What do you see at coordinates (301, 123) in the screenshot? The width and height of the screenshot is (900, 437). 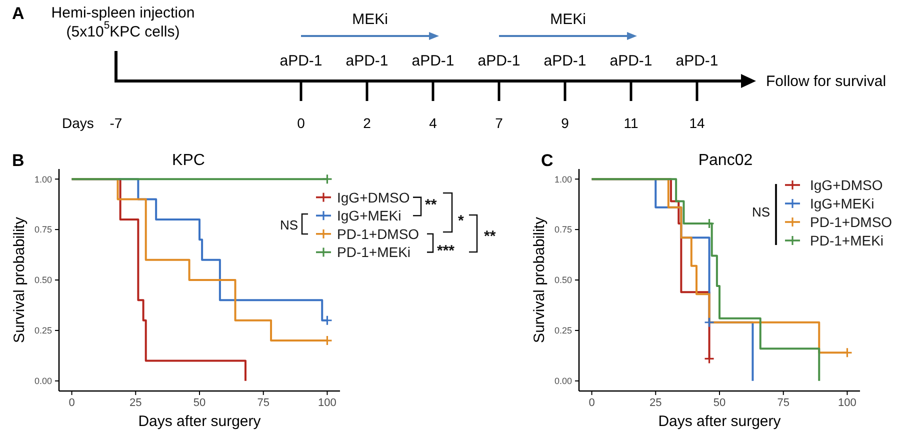 I see `category-label: 0` at bounding box center [301, 123].